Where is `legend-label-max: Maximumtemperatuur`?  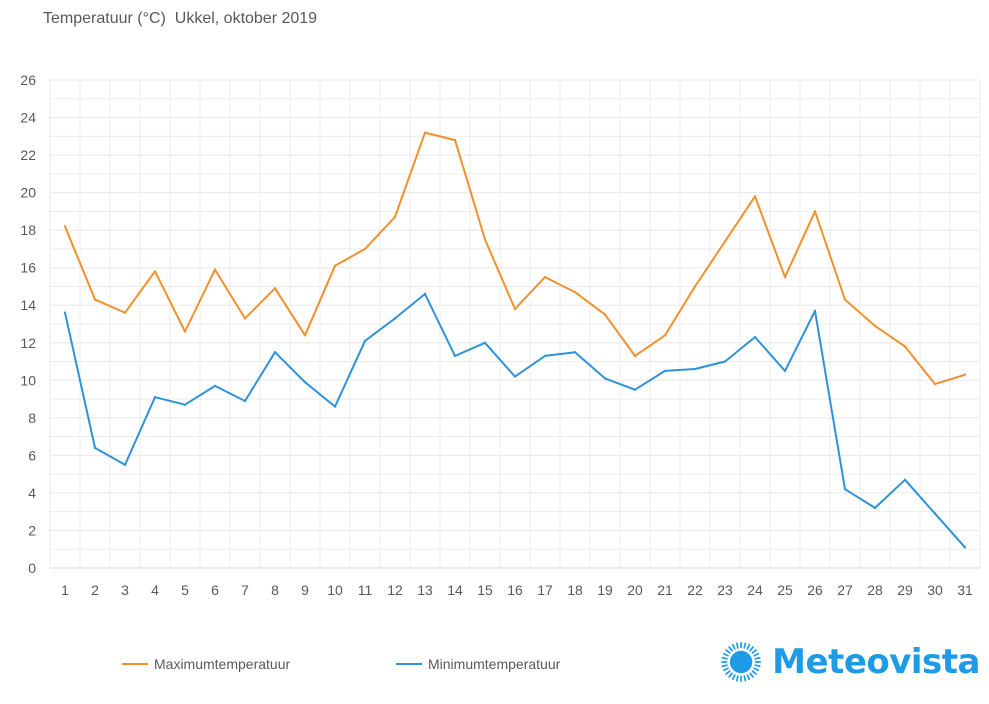 legend-label-max: Maximumtemperatuur is located at coordinates (222, 664).